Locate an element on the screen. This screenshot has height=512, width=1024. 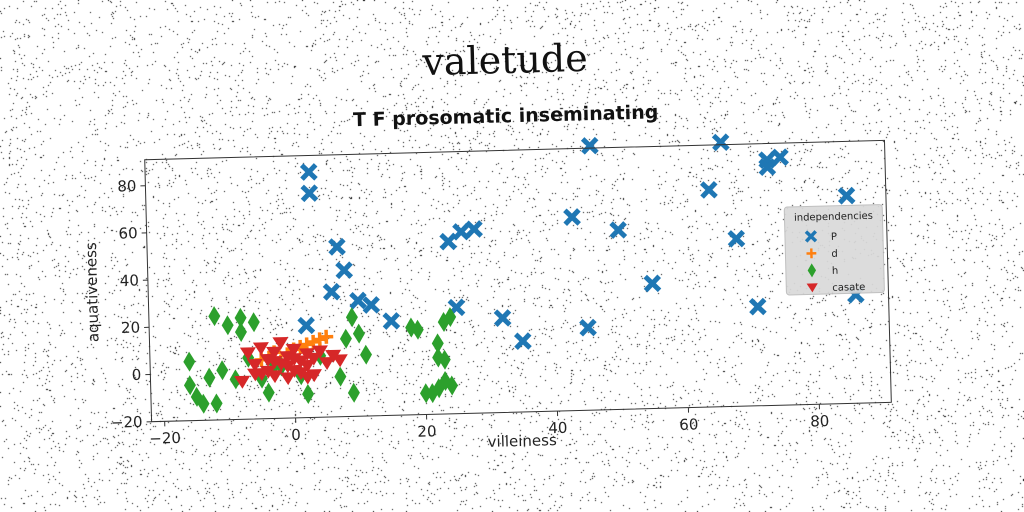
legend-label-h: h is located at coordinates (835, 271).